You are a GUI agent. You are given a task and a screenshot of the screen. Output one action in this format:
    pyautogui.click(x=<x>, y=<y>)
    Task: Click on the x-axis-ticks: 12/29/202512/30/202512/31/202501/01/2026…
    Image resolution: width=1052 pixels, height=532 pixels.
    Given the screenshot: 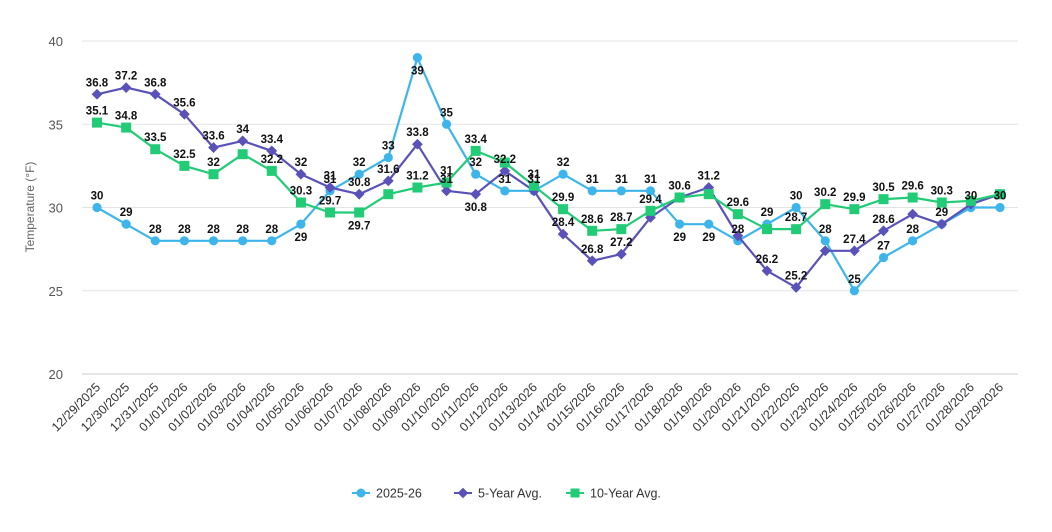 What is the action you would take?
    pyautogui.click(x=527, y=407)
    